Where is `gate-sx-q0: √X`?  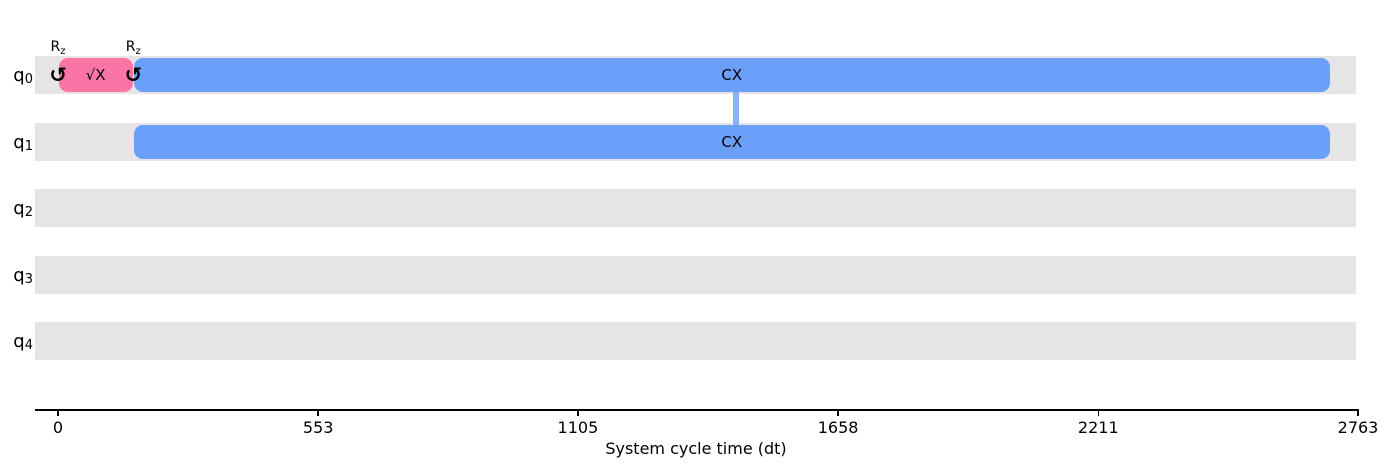
gate-sx-q0: √X is located at coordinates (95, 75).